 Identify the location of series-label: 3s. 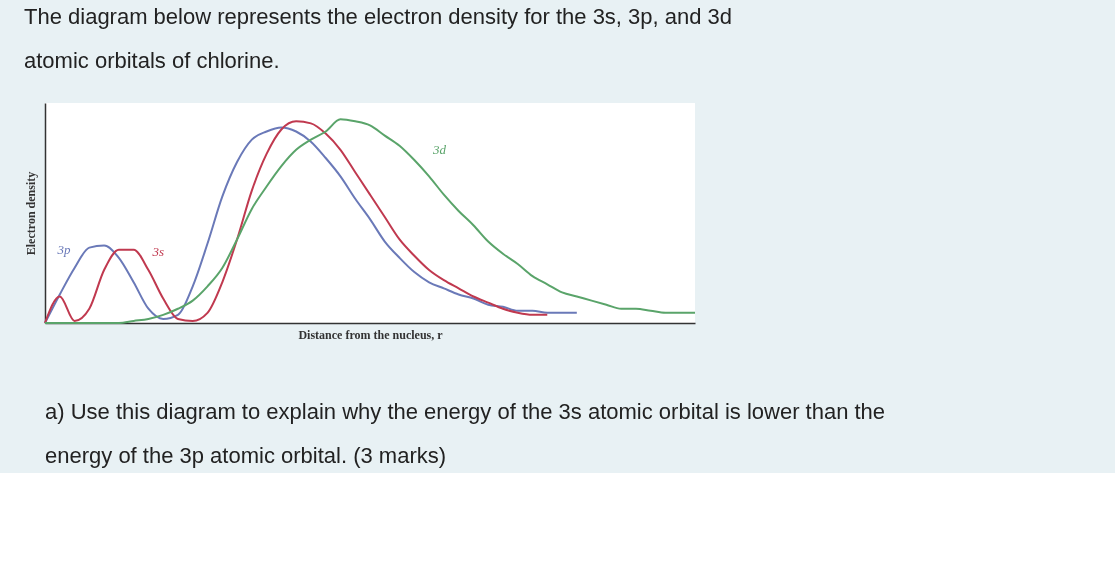
(157, 251).